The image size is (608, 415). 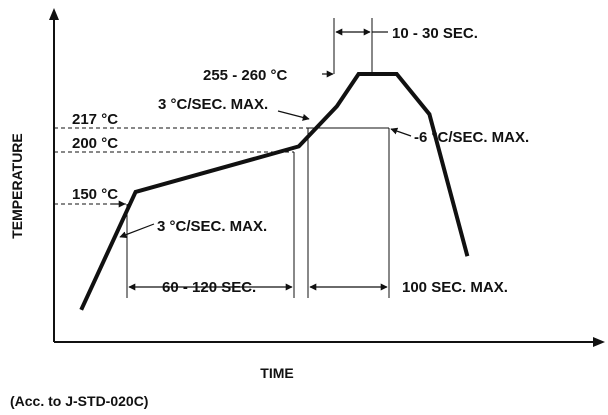 I want to click on x-axis-arrow-icon, so click(x=599, y=342).